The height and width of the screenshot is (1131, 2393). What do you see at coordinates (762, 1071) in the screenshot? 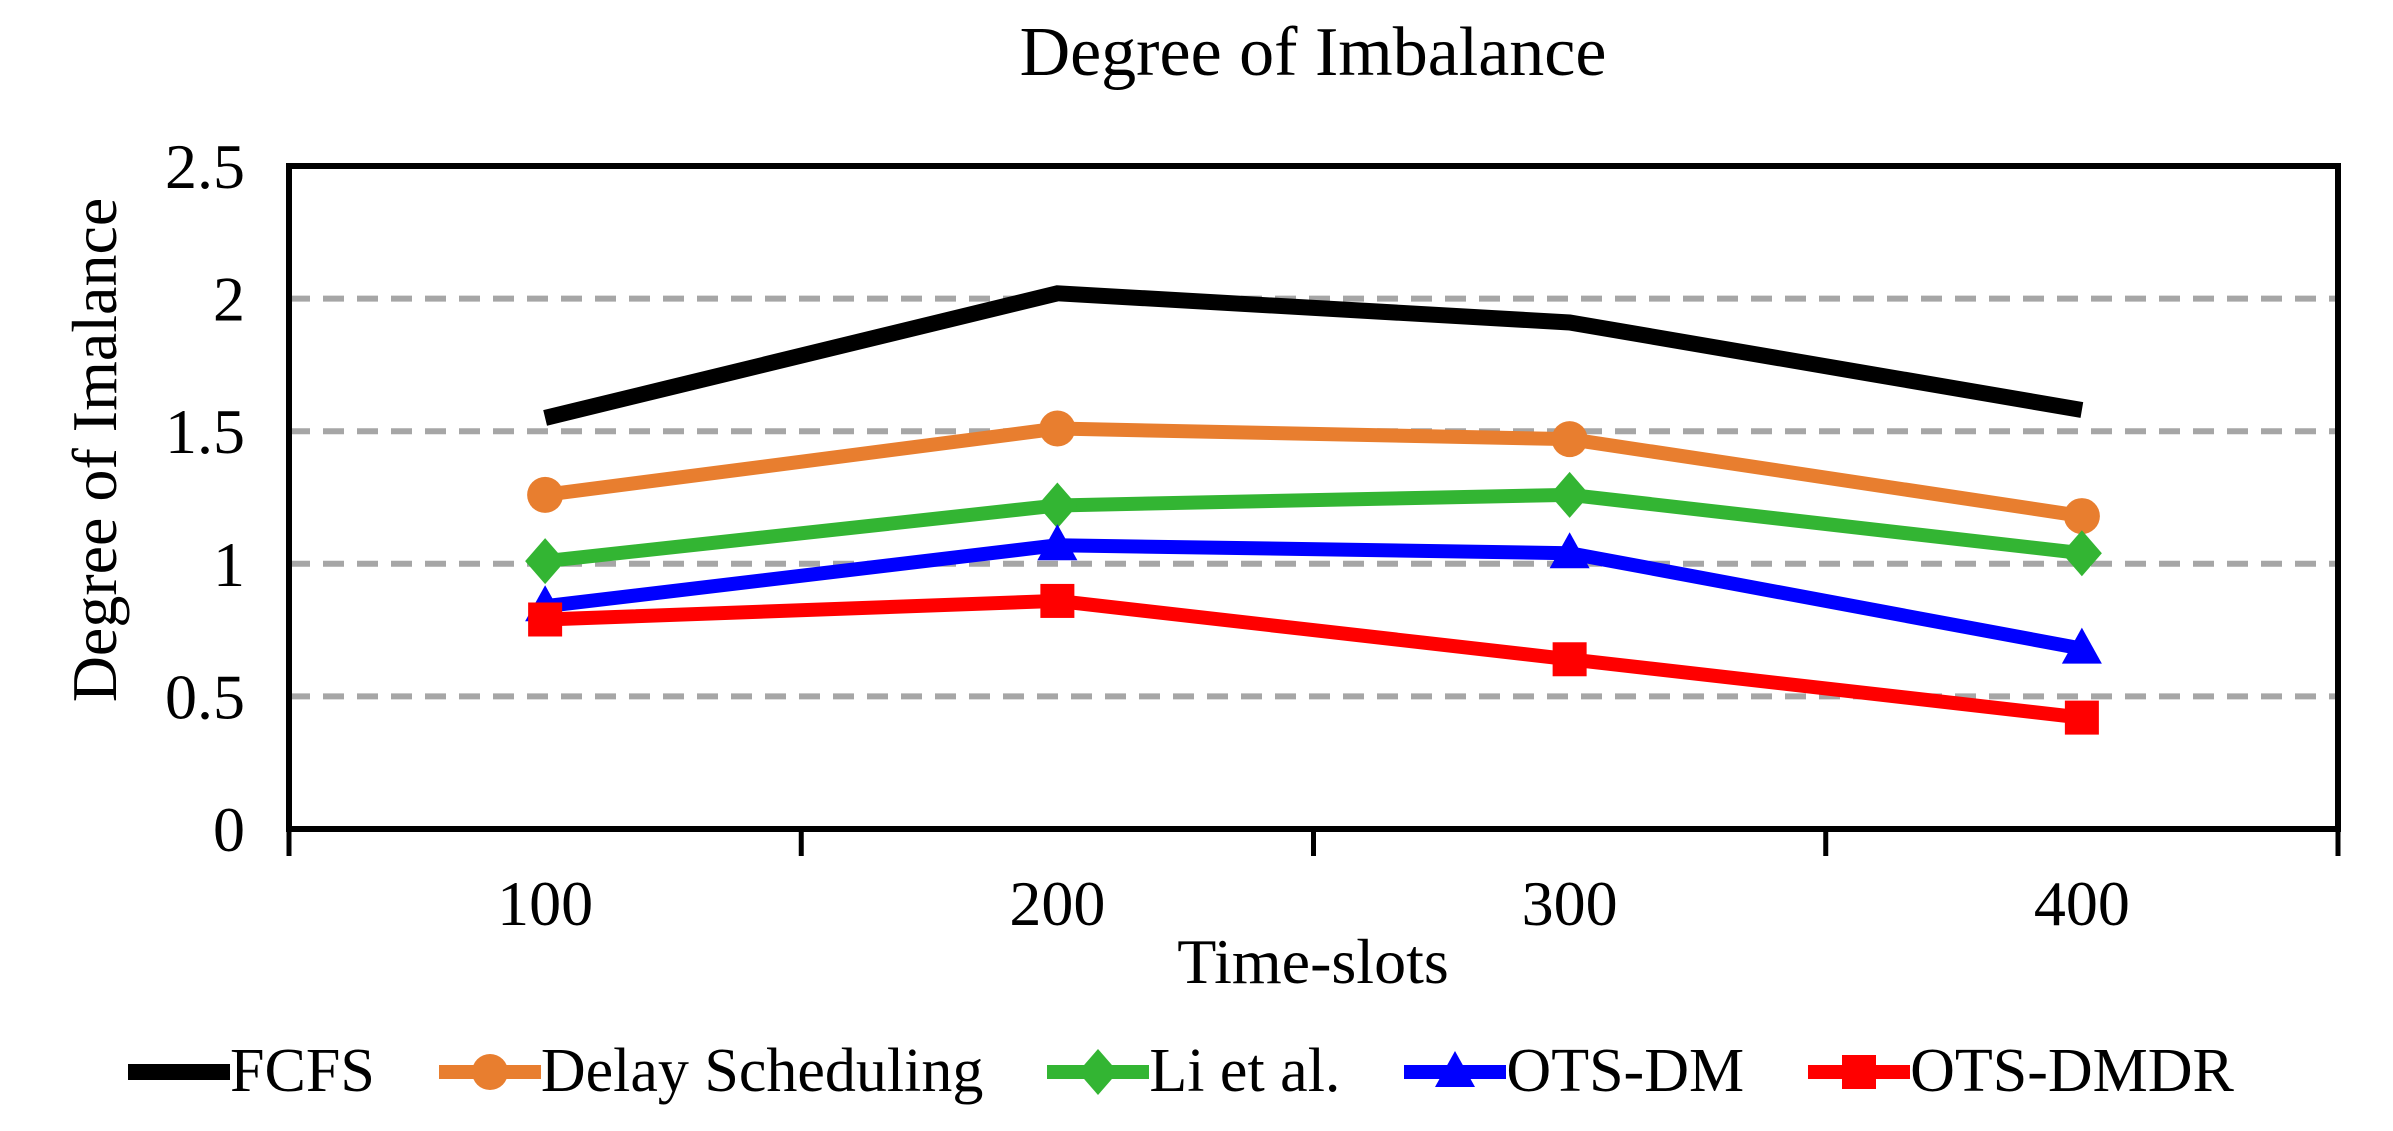
I see `legend-label: Delay Scheduling` at bounding box center [762, 1071].